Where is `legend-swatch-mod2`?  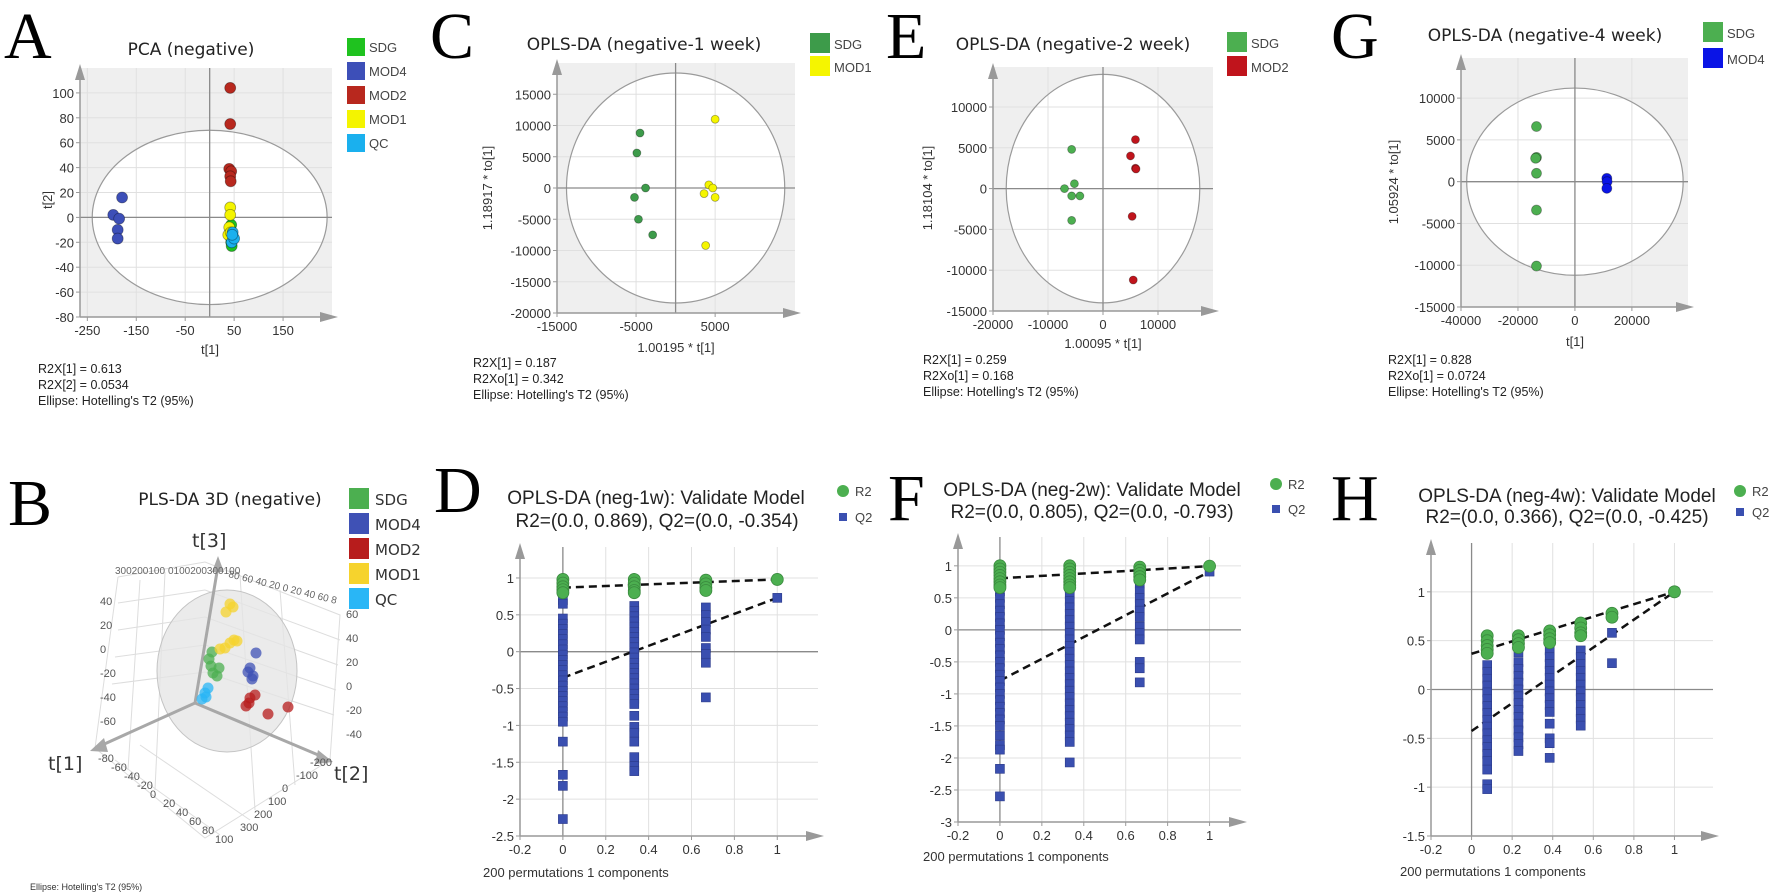
legend-swatch-mod2 is located at coordinates (356, 95).